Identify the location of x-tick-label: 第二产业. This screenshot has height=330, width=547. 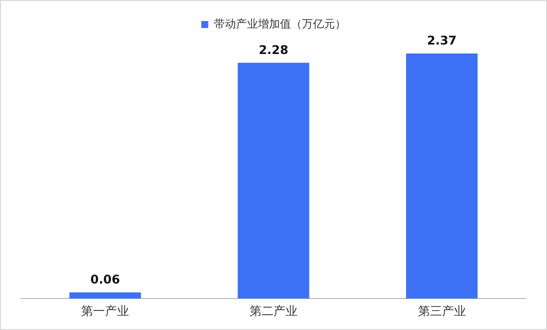
(274, 311).